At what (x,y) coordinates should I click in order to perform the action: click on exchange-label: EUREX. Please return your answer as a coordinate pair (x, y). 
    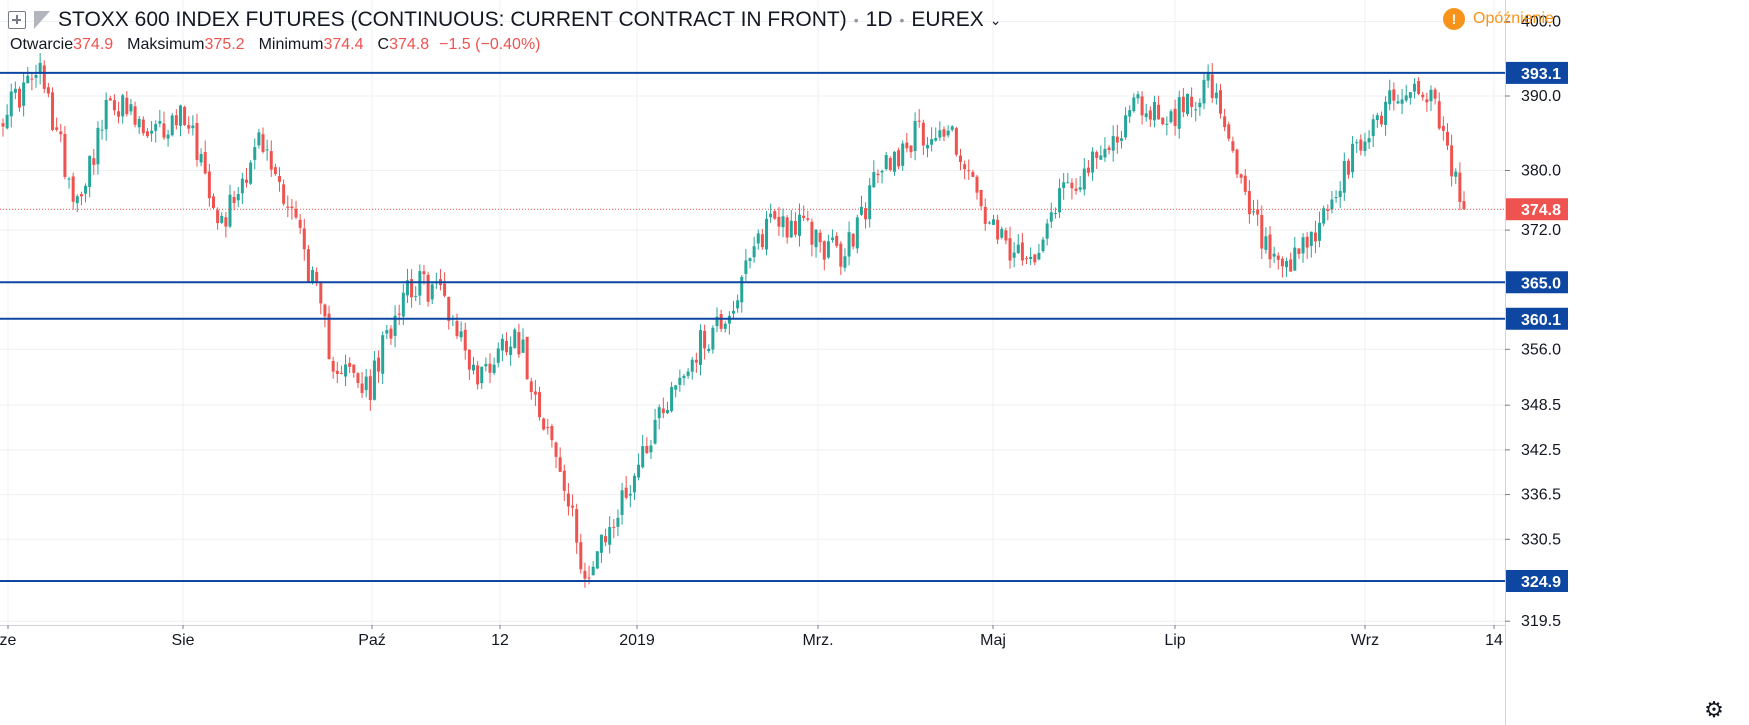
    Looking at the image, I should click on (947, 19).